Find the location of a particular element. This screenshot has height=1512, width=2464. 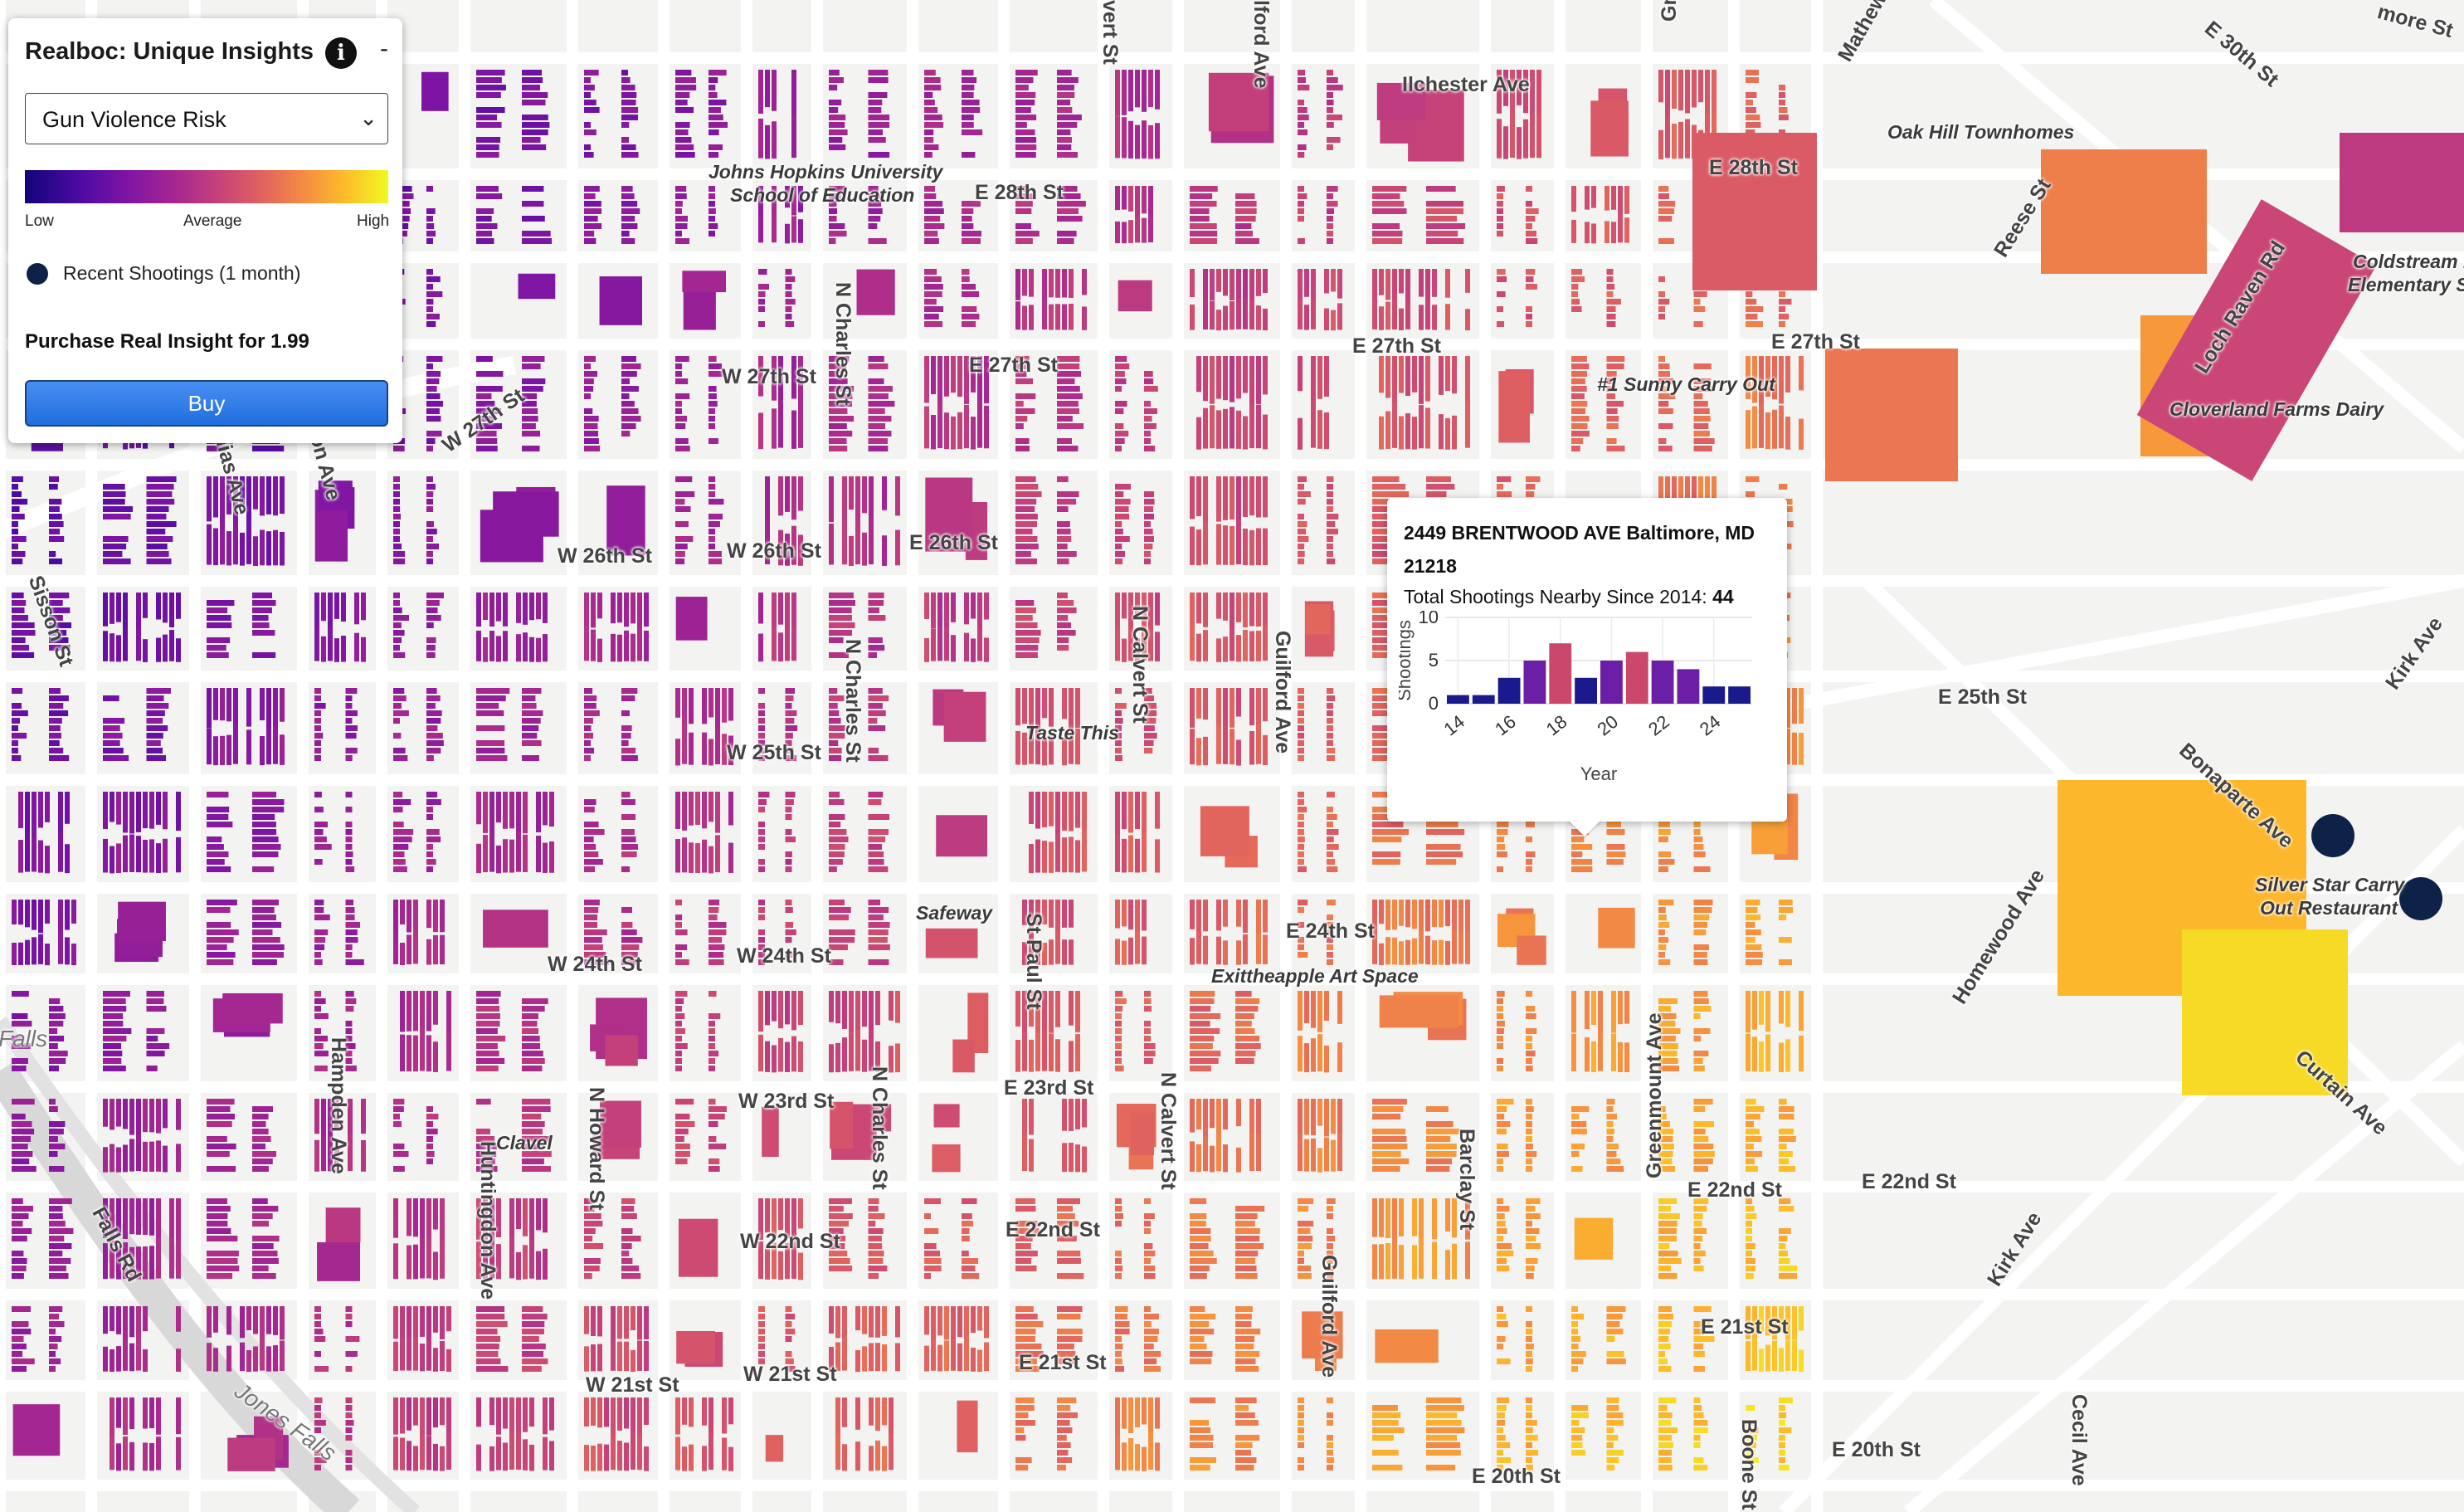

y-tick-label: 0 is located at coordinates (1434, 704).